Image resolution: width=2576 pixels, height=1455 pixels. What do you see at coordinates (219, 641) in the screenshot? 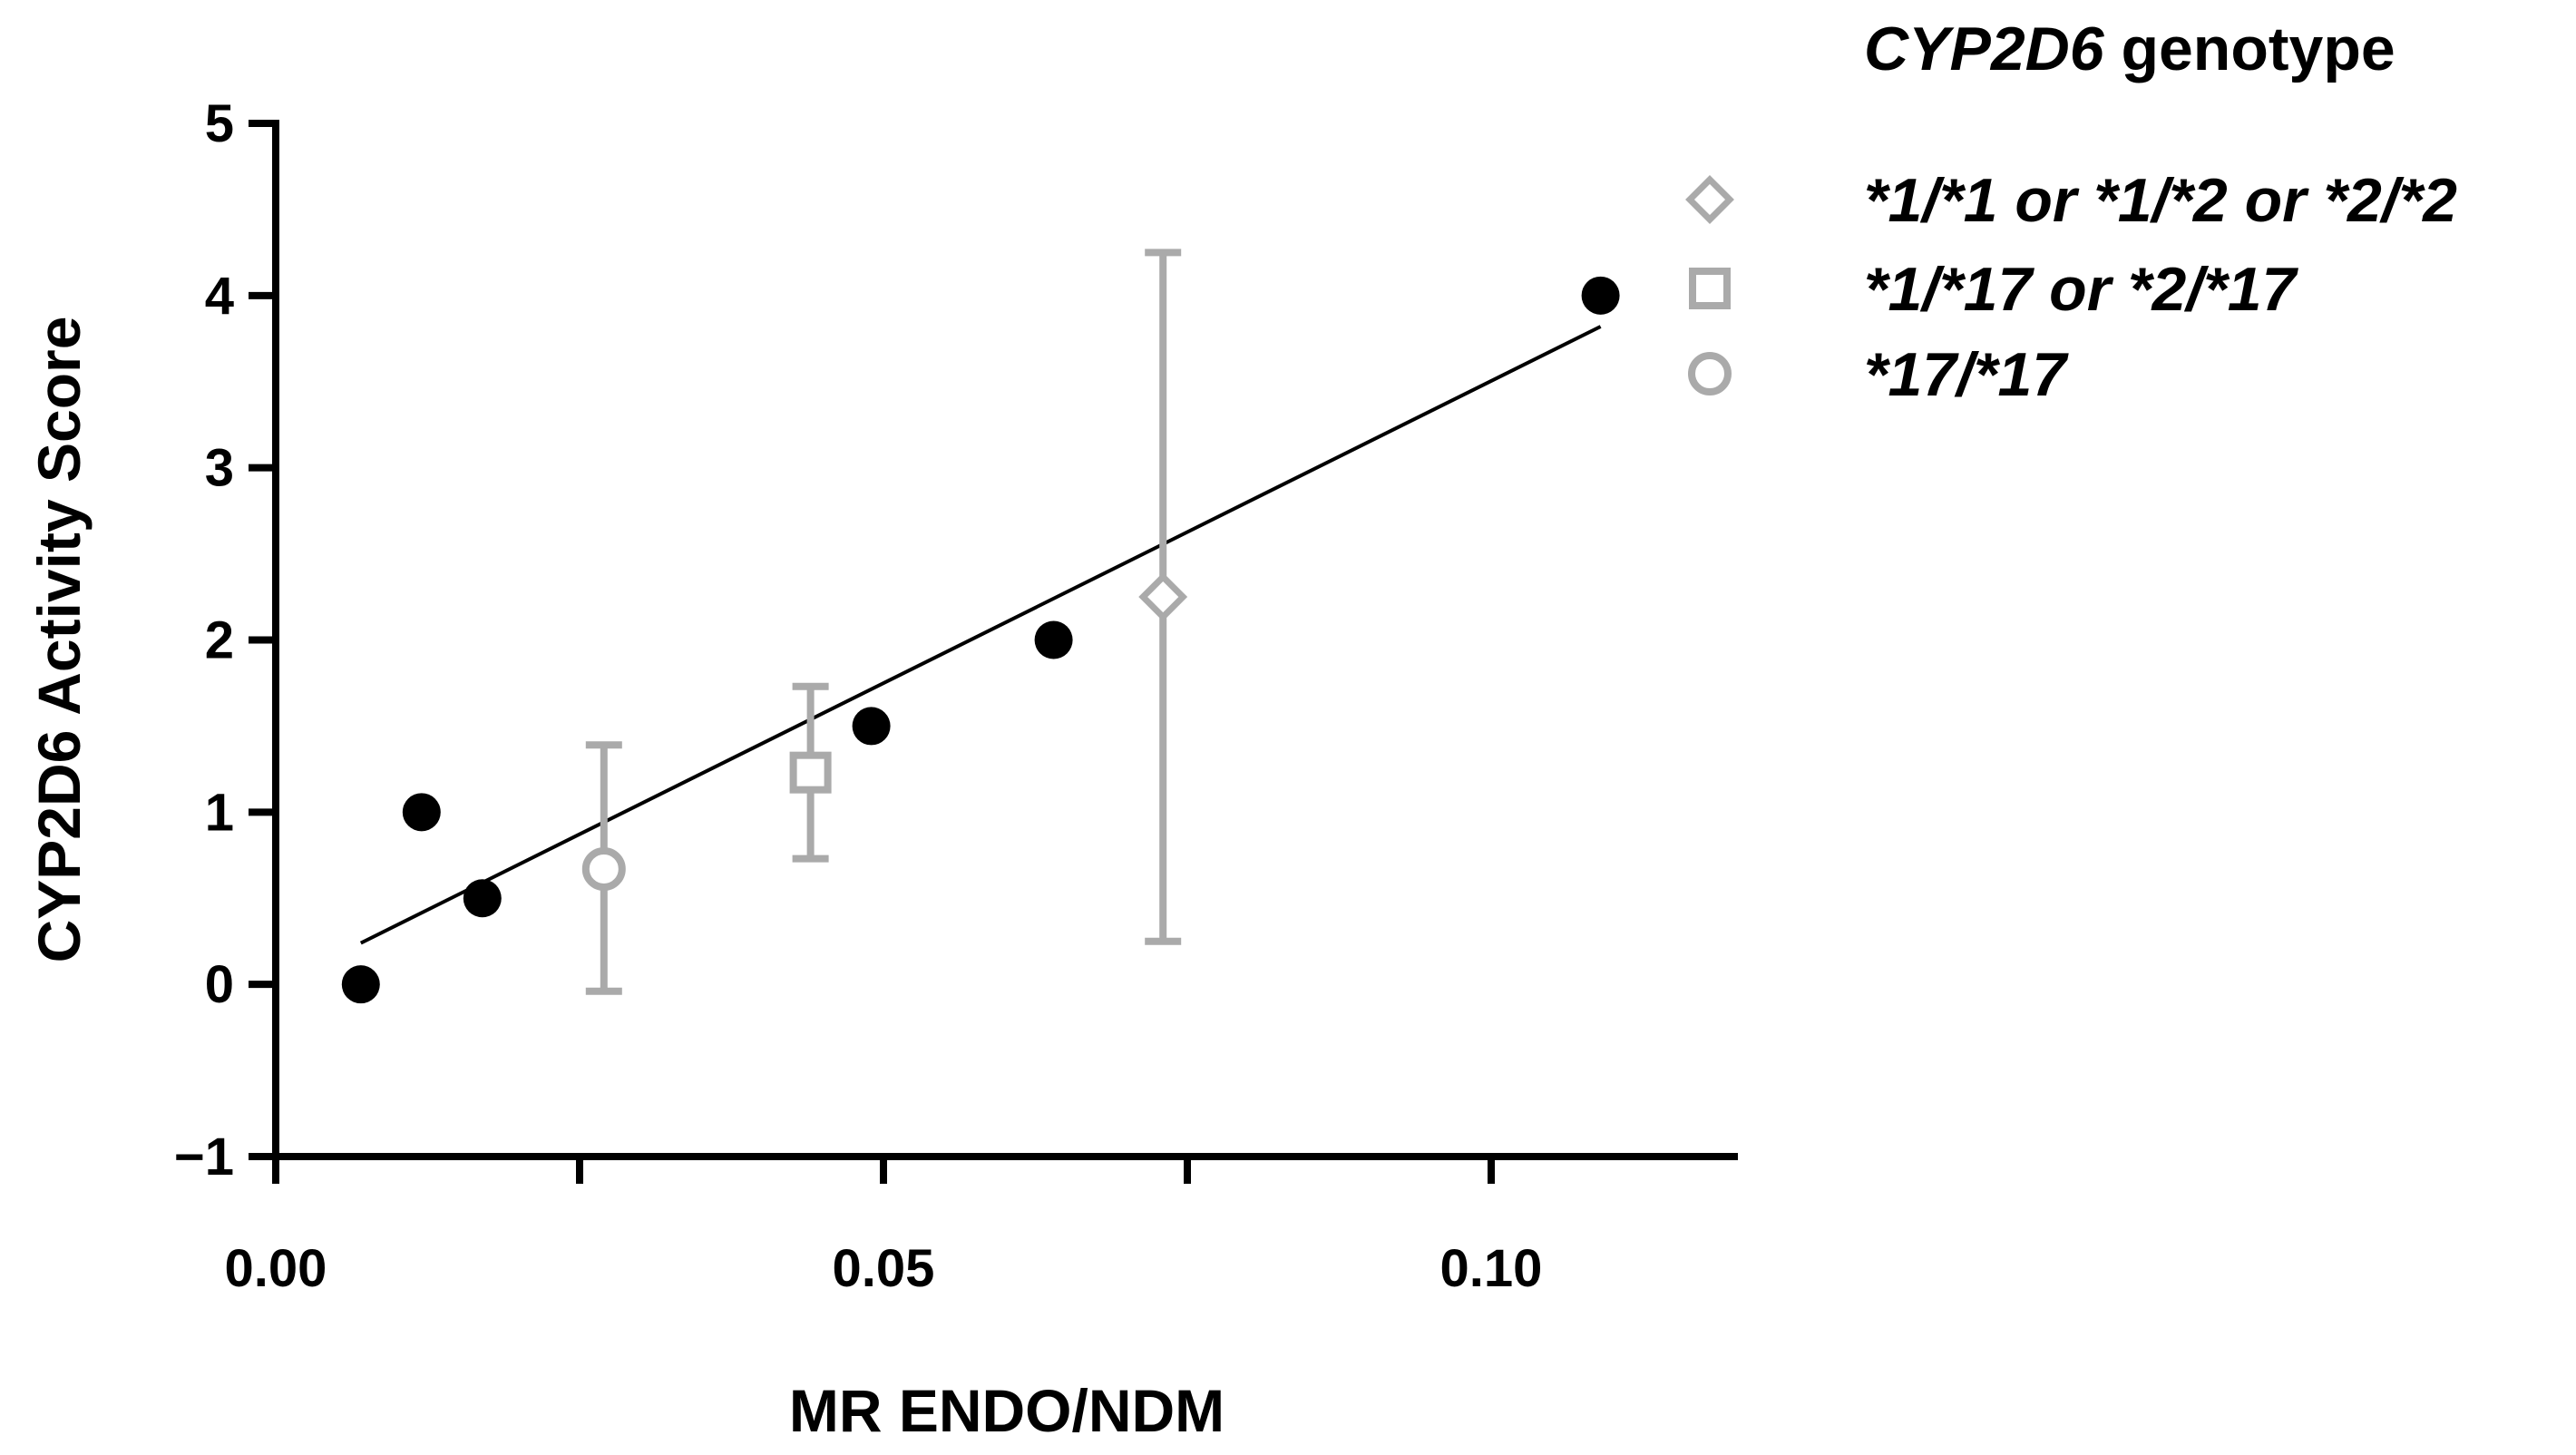
I see `y-tick-label: 2` at bounding box center [219, 641].